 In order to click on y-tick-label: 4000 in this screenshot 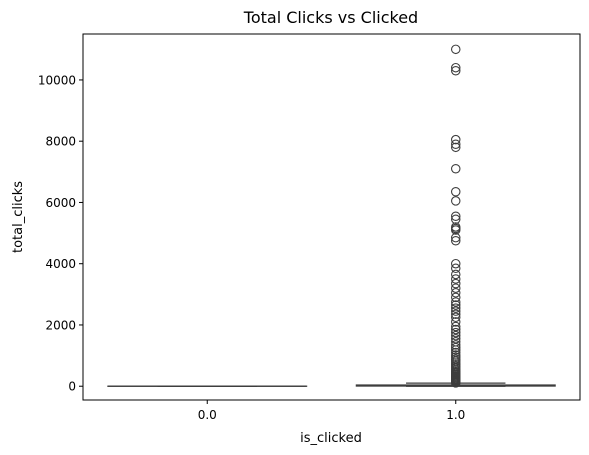, I will do `click(60, 264)`.